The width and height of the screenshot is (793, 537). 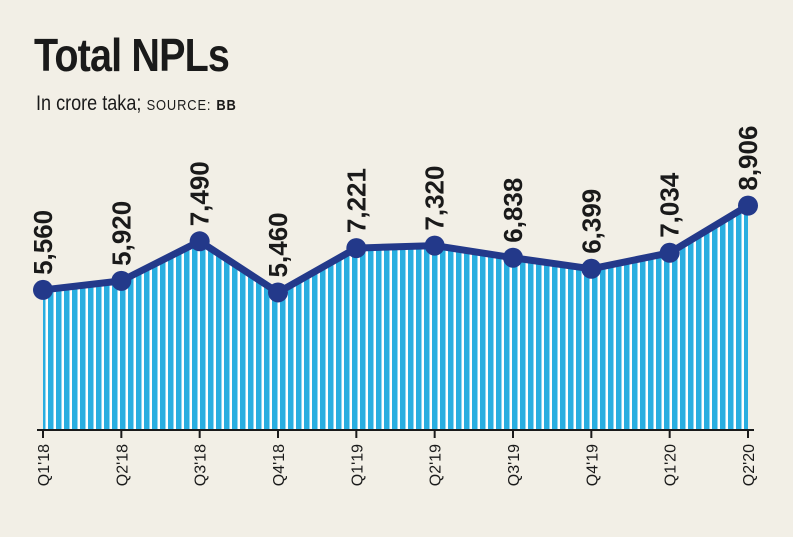 I want to click on value-label: 7,490, so click(x=200, y=193).